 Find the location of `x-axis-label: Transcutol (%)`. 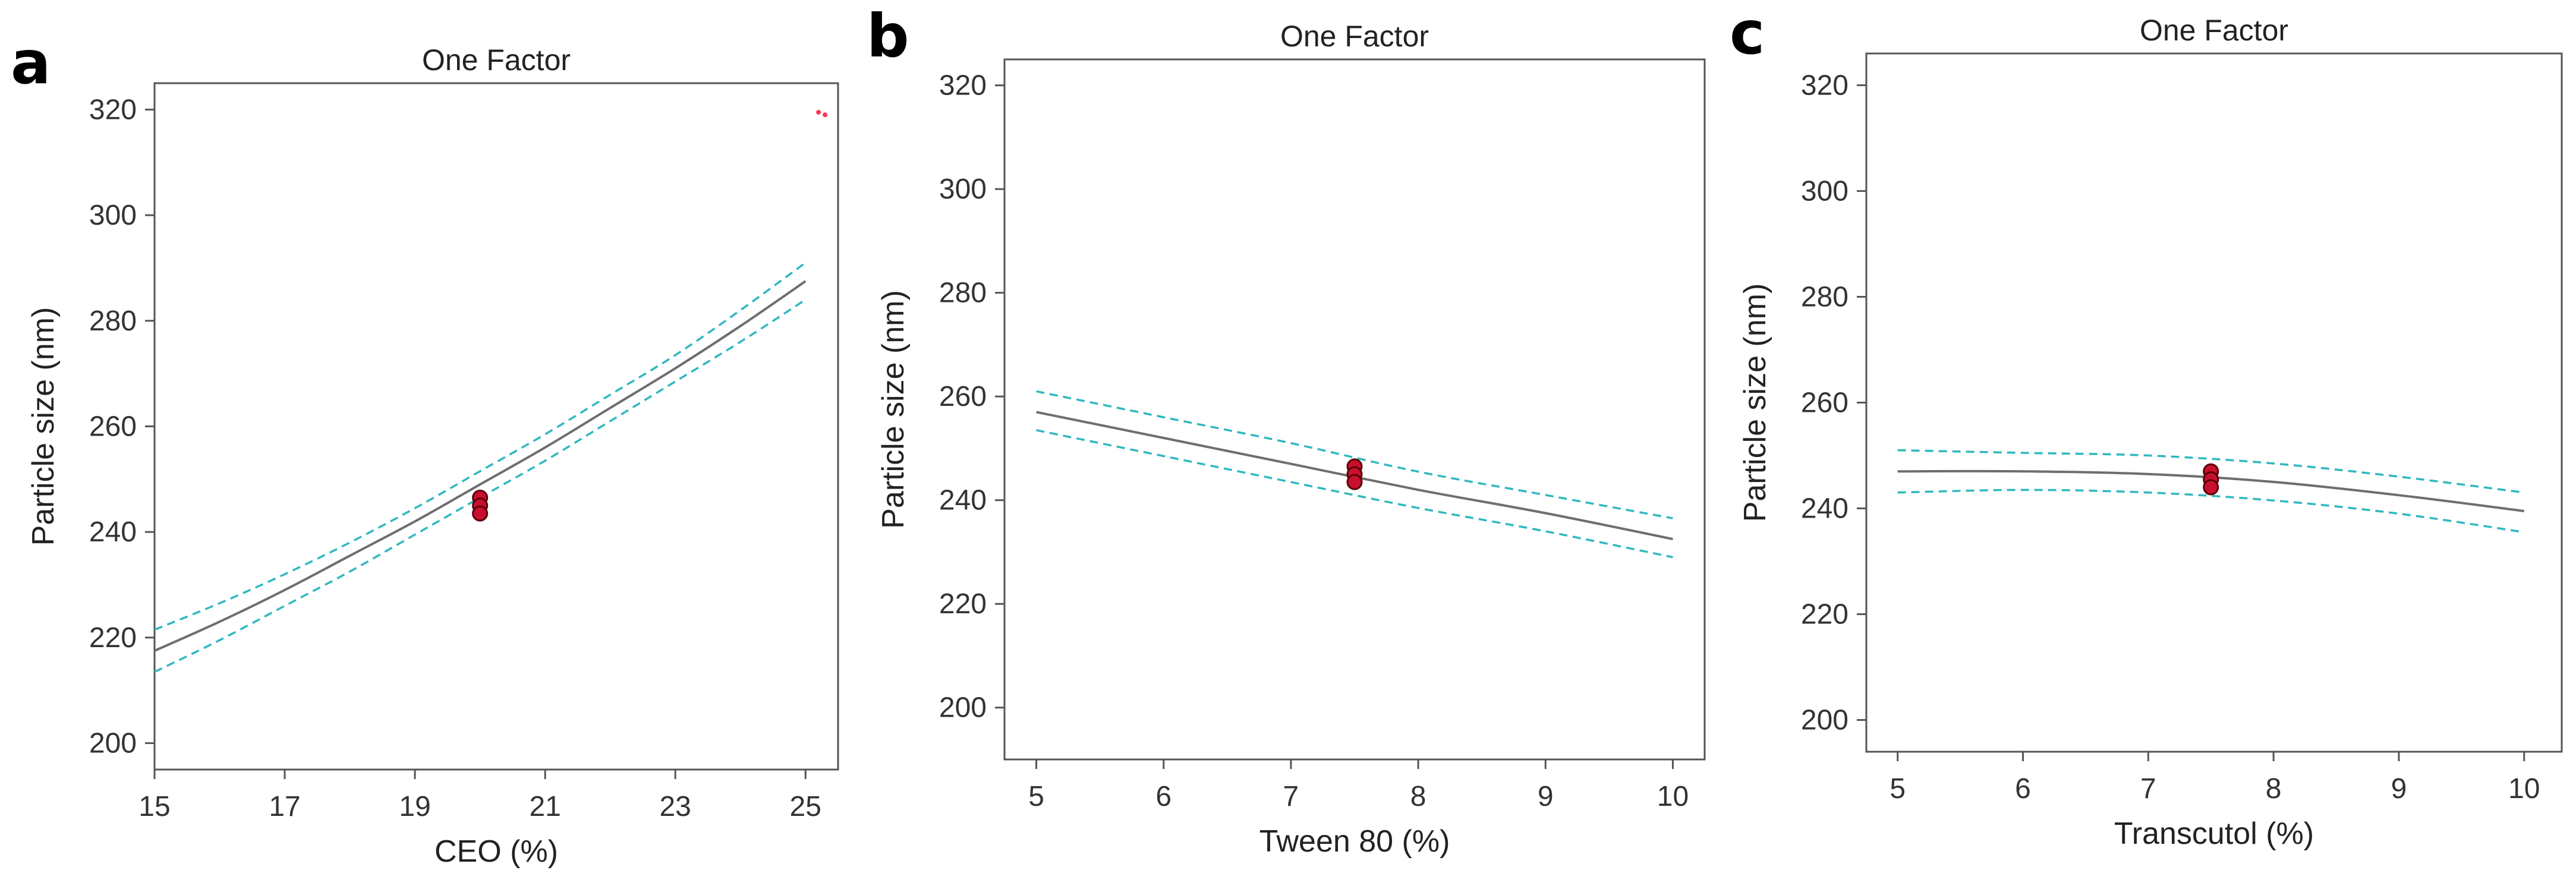

x-axis-label: Transcutol (%) is located at coordinates (2214, 834).